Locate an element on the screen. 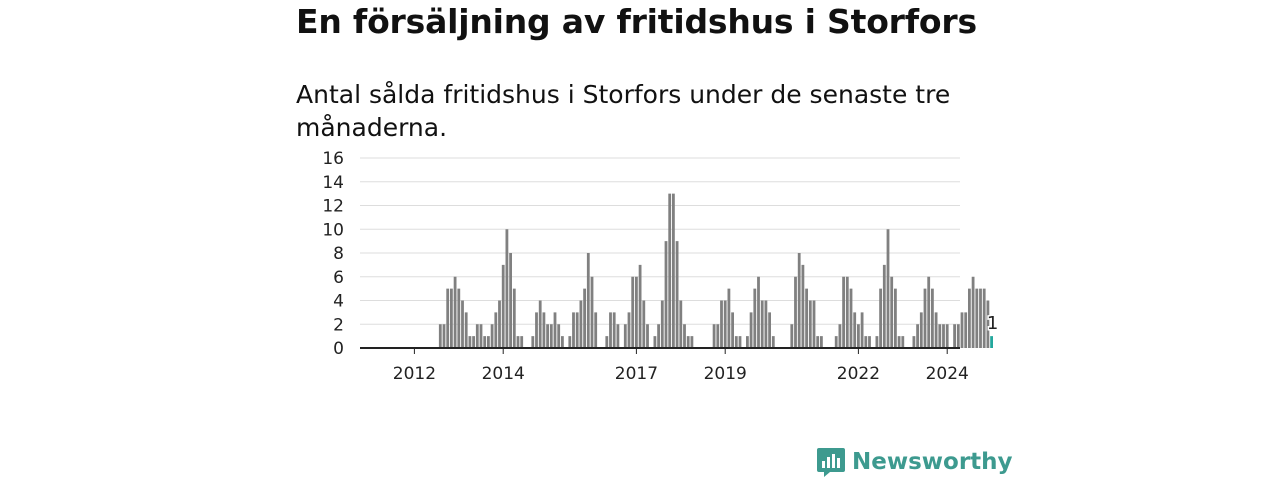 The height and width of the screenshot is (480, 1280). y-tick-label: 6 is located at coordinates (338, 278).